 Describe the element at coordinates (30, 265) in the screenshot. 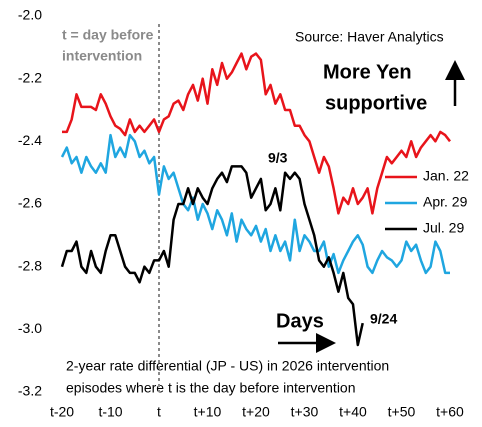

I see `y-tick-label: -2.8` at that location.